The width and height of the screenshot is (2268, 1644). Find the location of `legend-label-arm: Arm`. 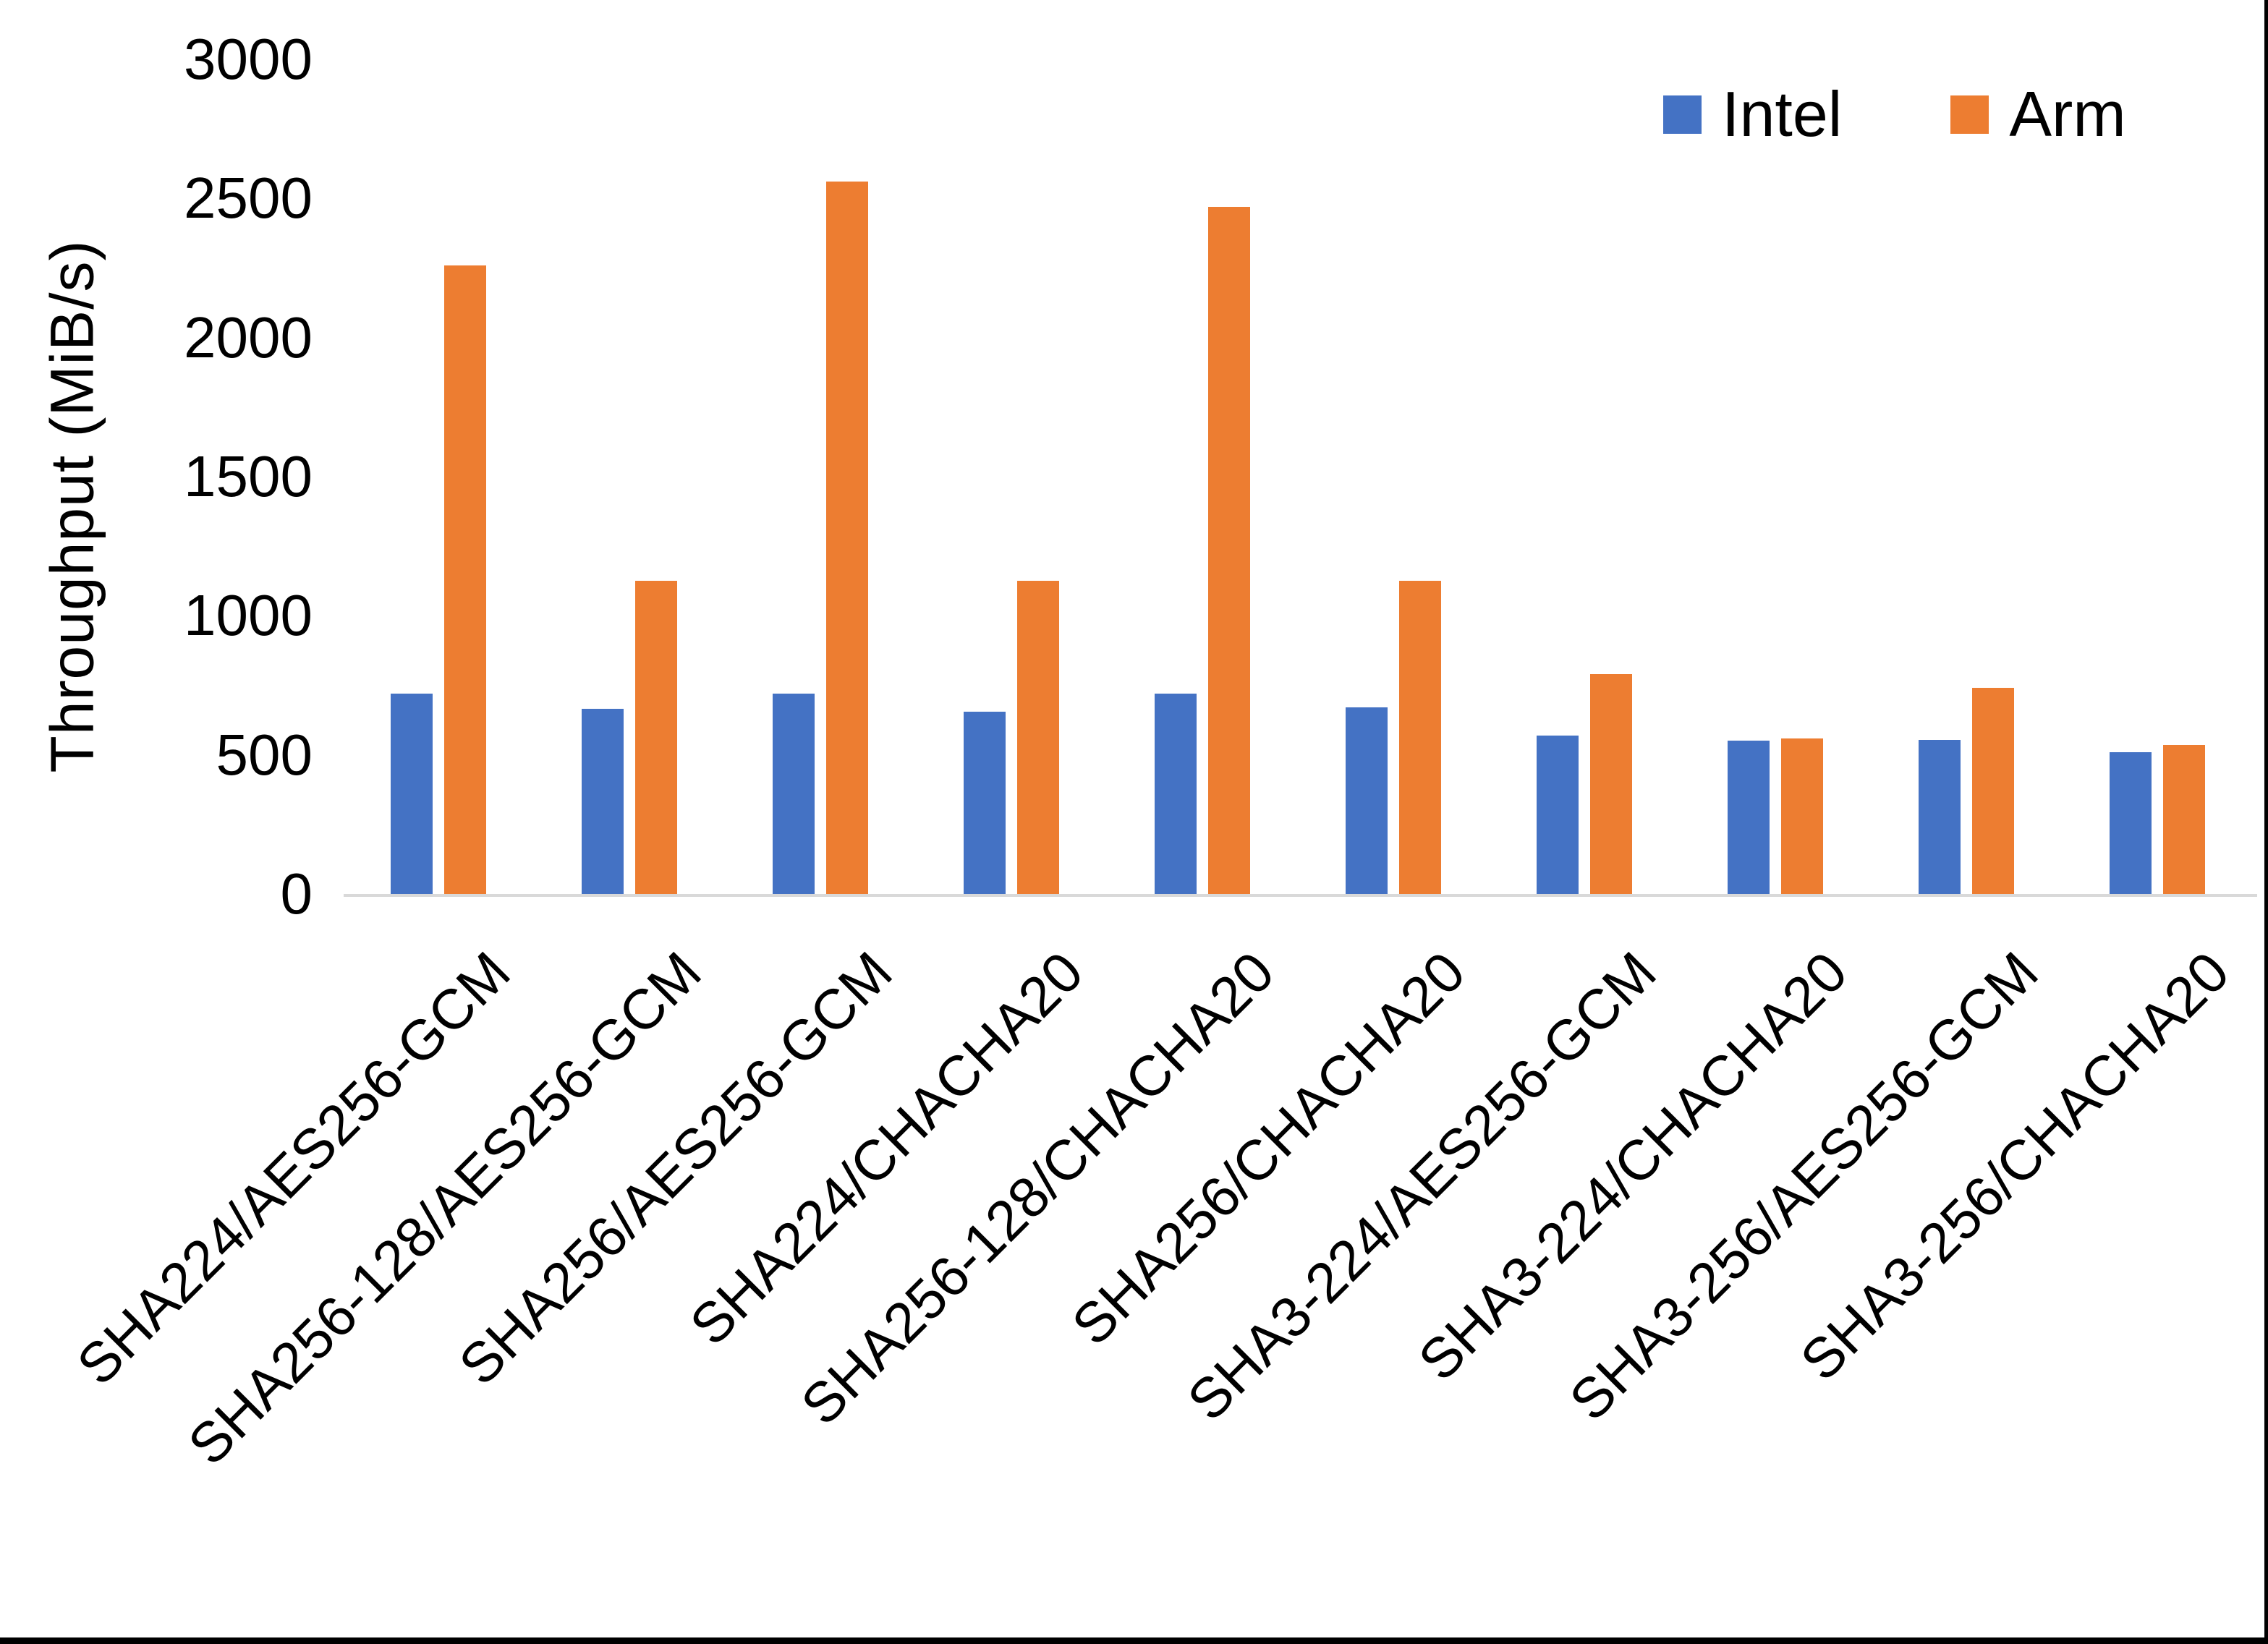

legend-label-arm: Arm is located at coordinates (2067, 114).